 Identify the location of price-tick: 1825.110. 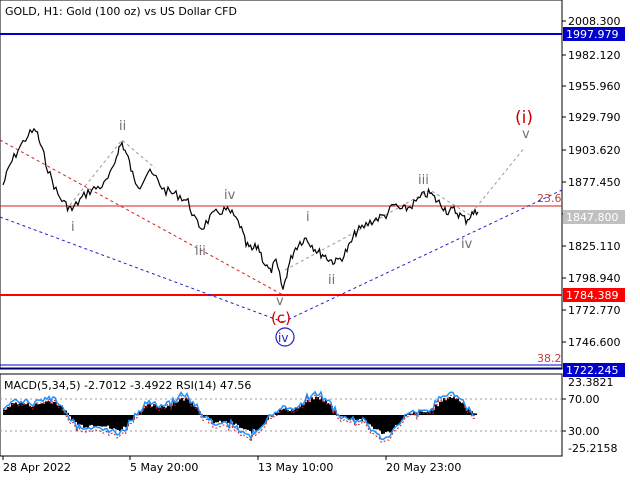
(594, 246).